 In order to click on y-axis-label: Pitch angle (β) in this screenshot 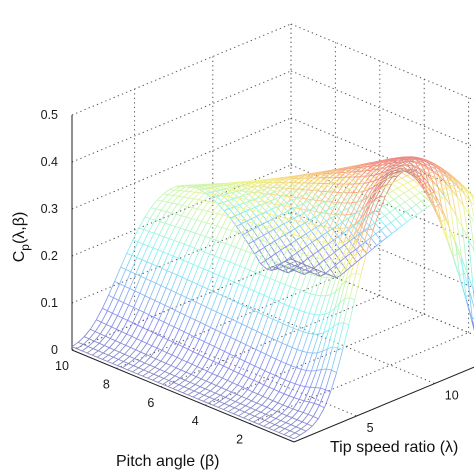, I will do `click(167, 461)`.